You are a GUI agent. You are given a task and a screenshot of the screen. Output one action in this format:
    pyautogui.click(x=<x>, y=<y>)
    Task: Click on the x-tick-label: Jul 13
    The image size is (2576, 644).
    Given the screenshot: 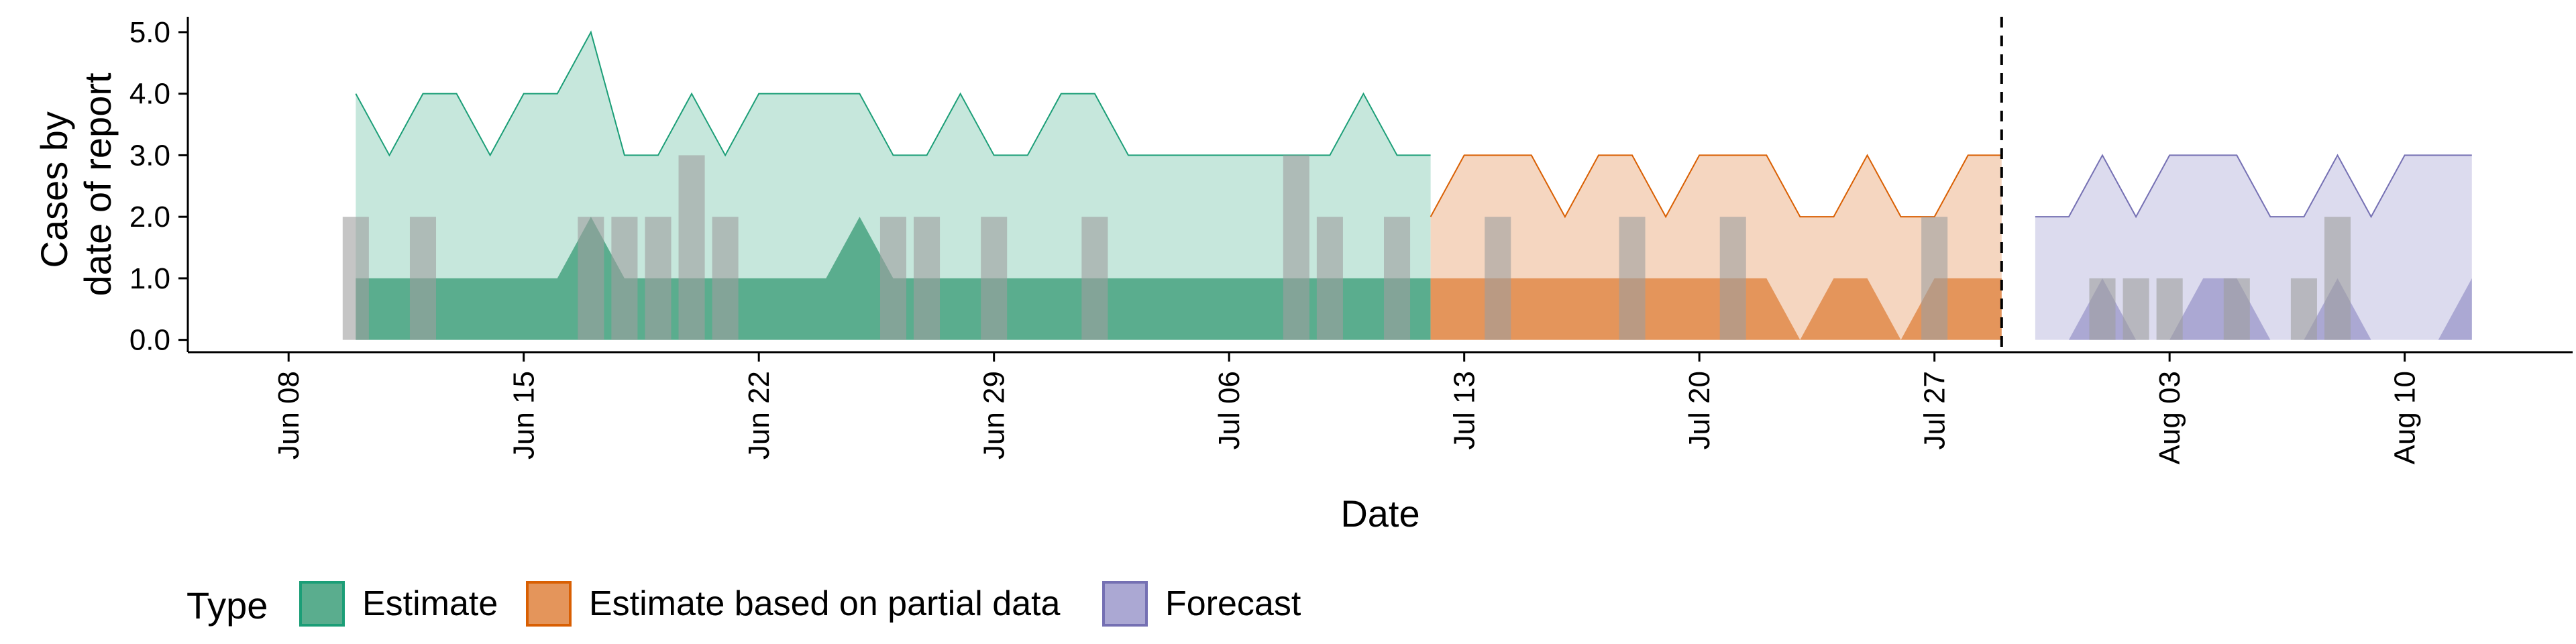 What is the action you would take?
    pyautogui.click(x=1464, y=410)
    